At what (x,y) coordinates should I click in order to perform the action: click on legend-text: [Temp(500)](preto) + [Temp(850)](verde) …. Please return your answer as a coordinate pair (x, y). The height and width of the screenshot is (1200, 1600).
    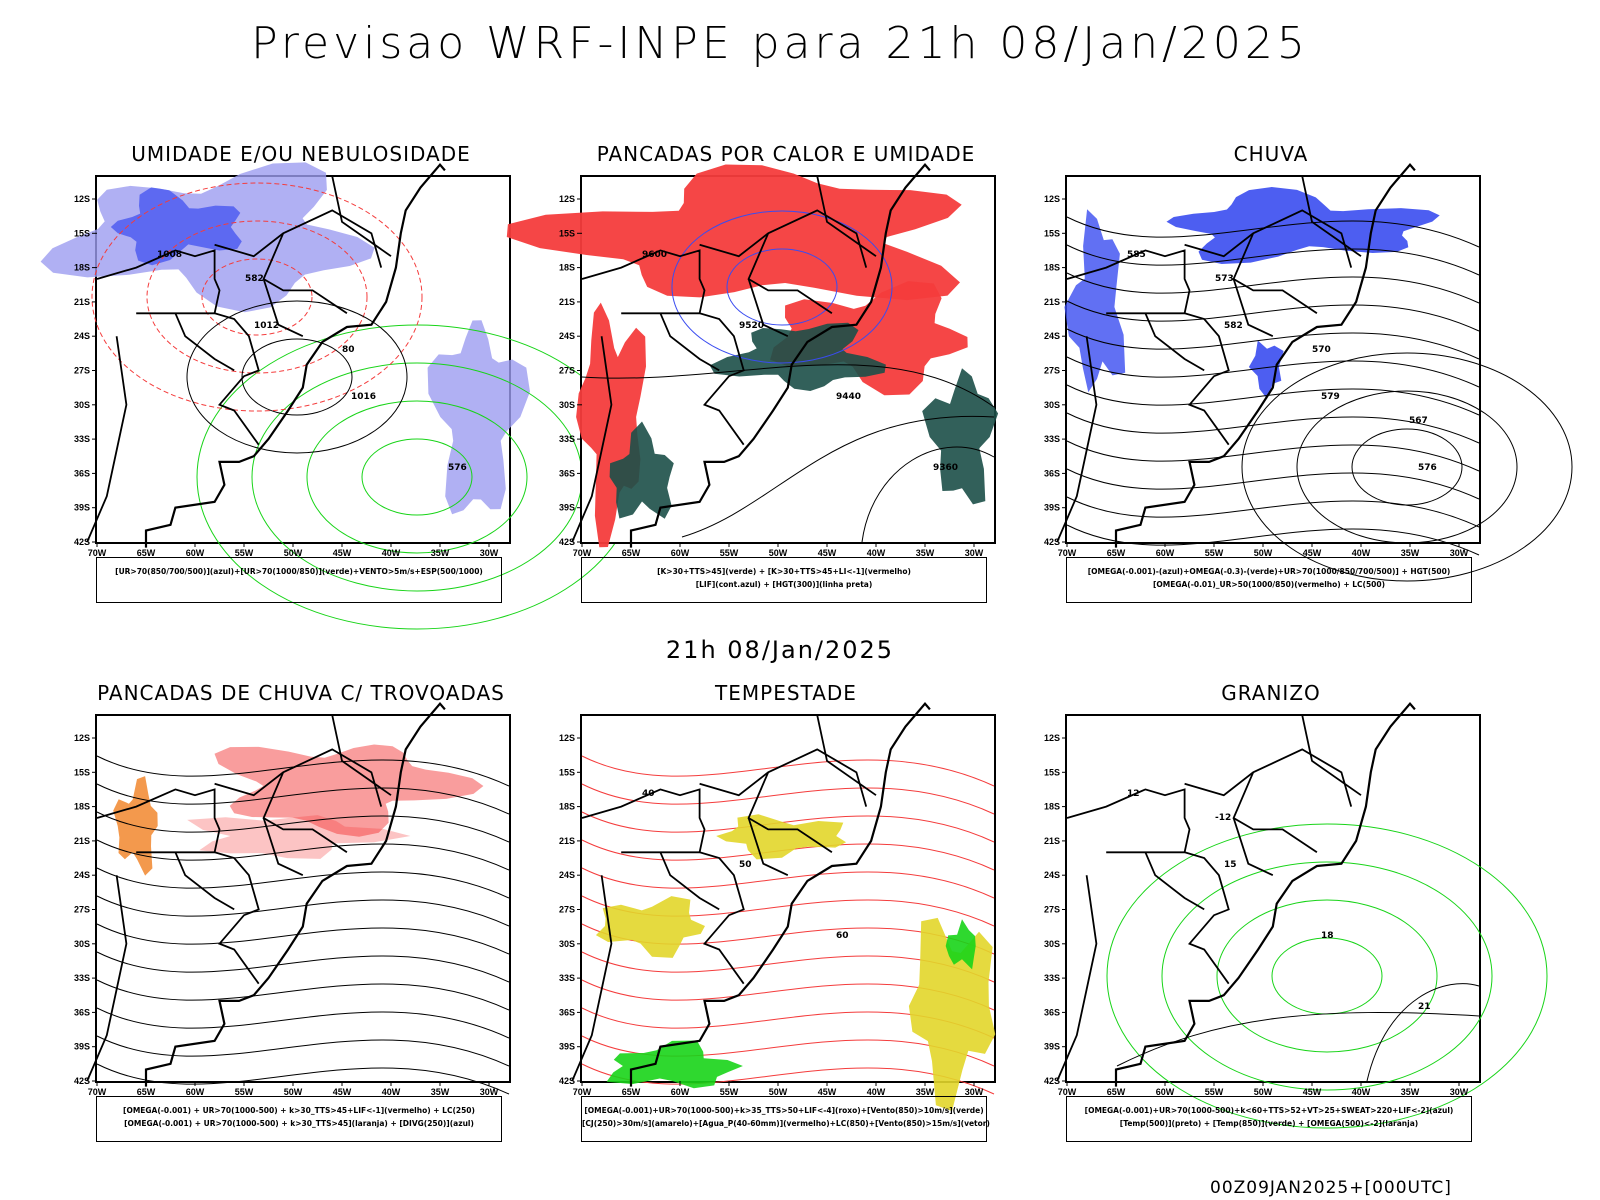
    Looking at the image, I should click on (1269, 1123).